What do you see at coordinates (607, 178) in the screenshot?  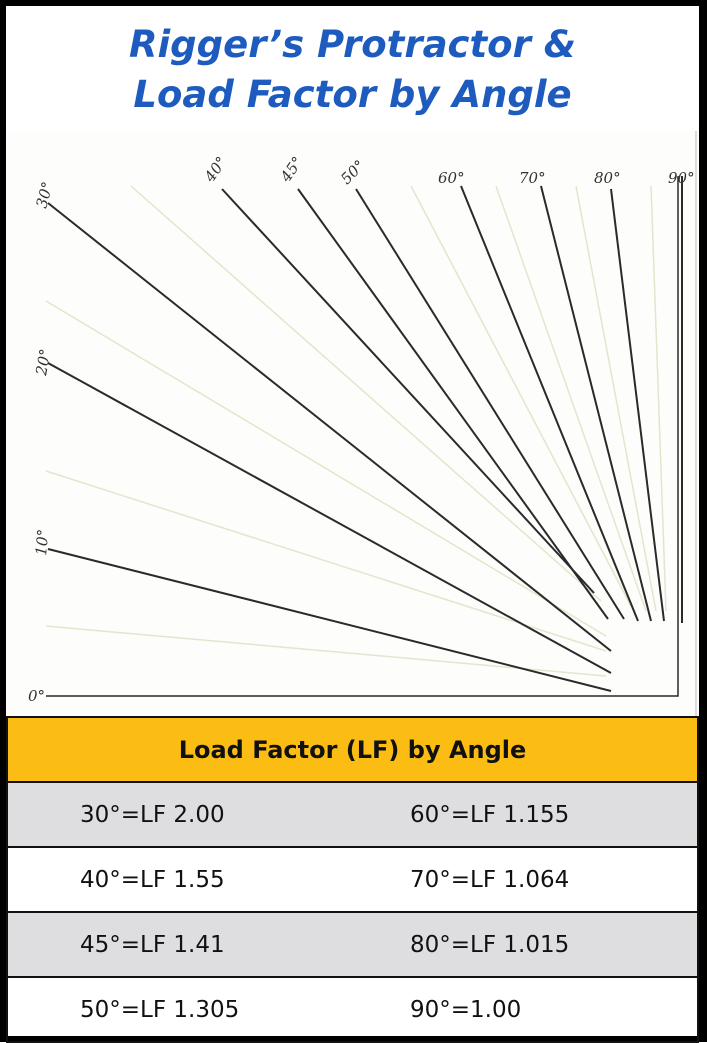 I see `angle-label: 80°` at bounding box center [607, 178].